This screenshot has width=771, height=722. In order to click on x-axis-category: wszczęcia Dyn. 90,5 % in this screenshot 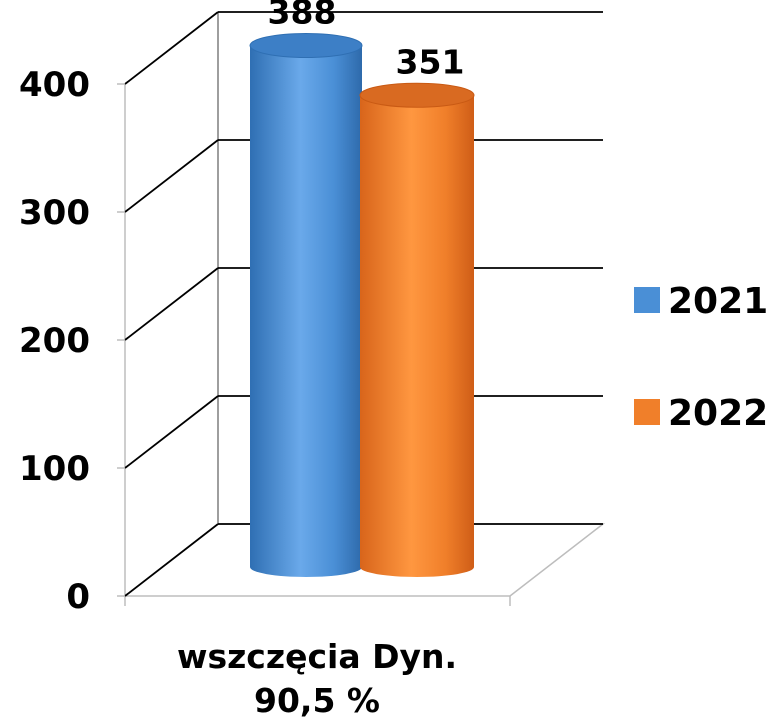, I will do `click(317, 678)`.